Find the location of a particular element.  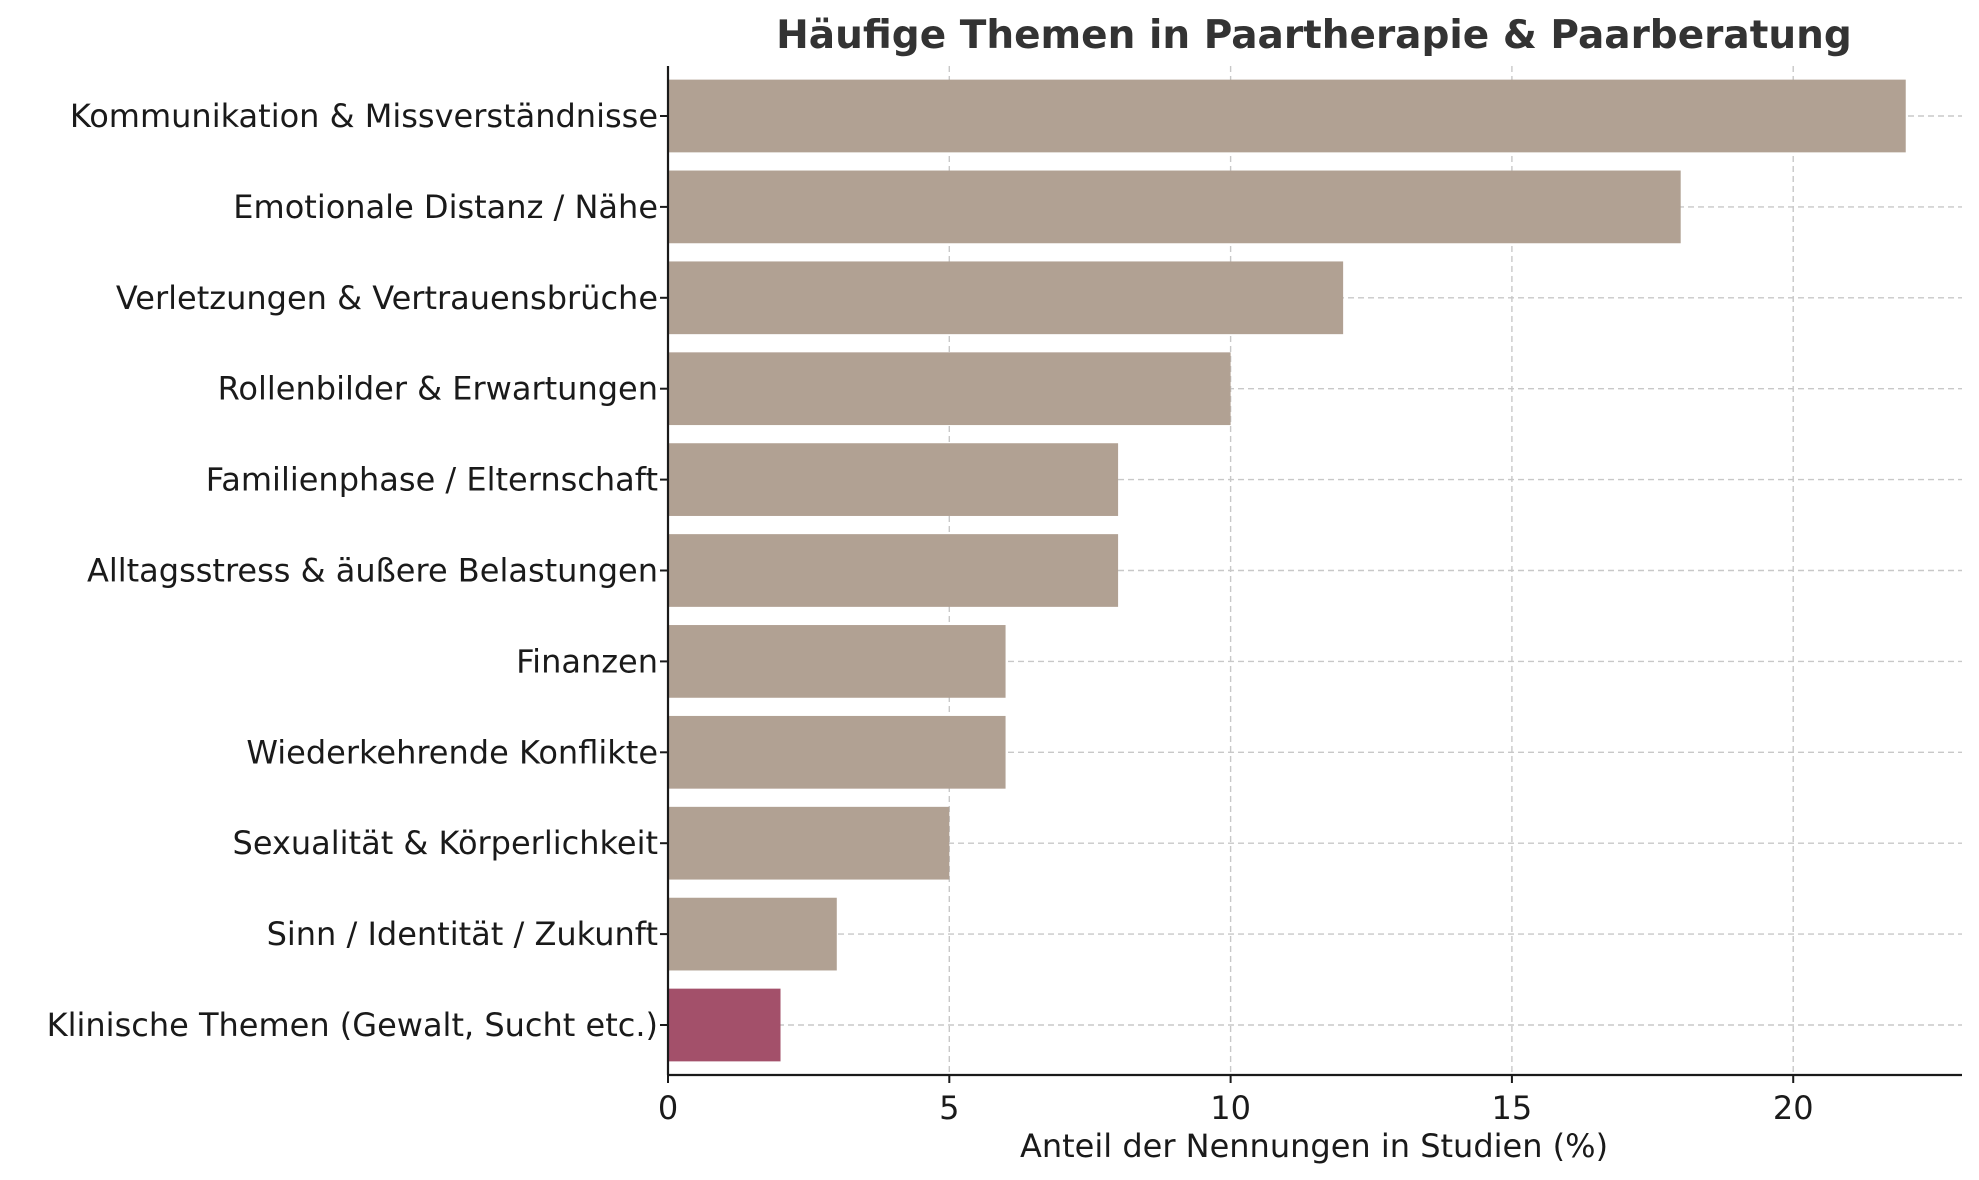

category-label: Sexualität & Körperlichkeit is located at coordinates (446, 843).